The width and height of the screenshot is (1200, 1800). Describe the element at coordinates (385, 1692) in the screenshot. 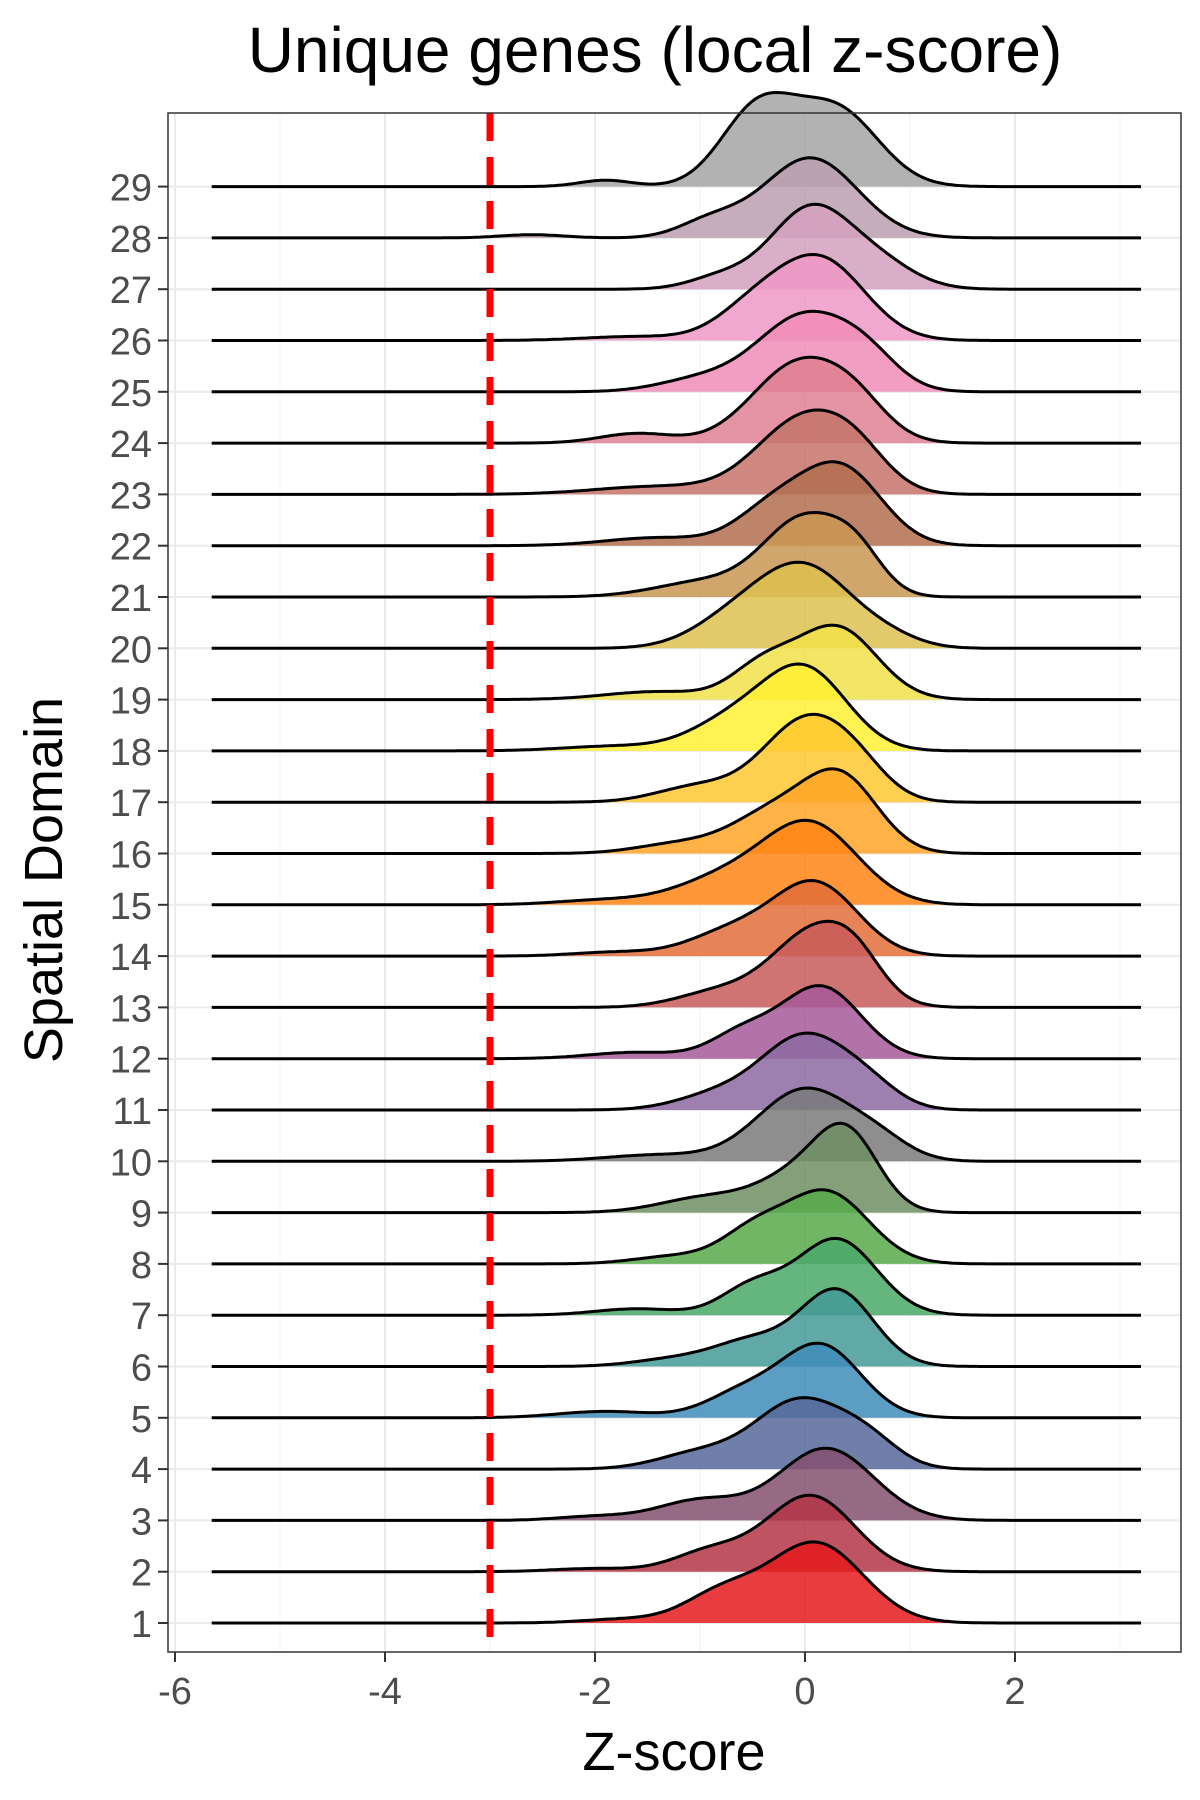

I see `x-tick-label: -4` at that location.